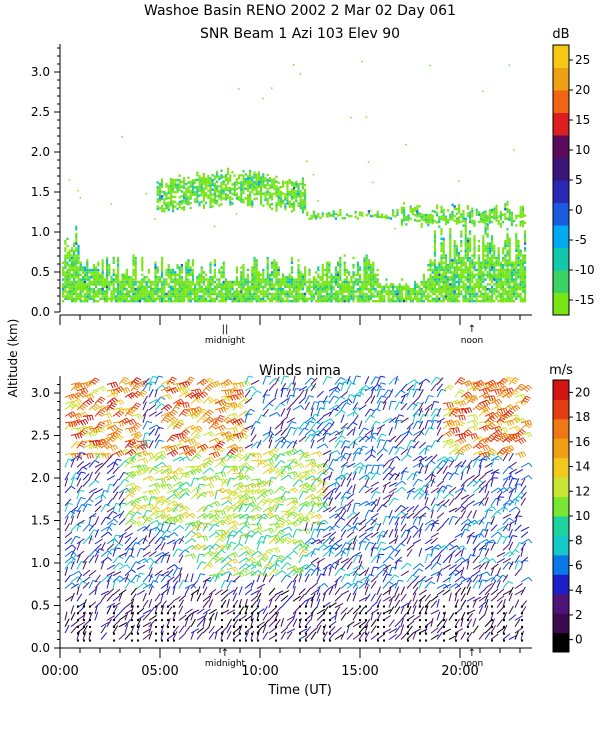 This screenshot has height=750, width=600. What do you see at coordinates (300, 11) in the screenshot?
I see `figure-title-line1: Washoe Basin RENO 2002 2 Mar 02 Day 061` at bounding box center [300, 11].